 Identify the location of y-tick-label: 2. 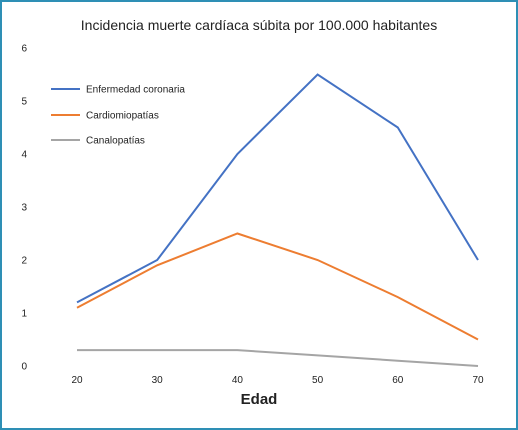
(24, 261).